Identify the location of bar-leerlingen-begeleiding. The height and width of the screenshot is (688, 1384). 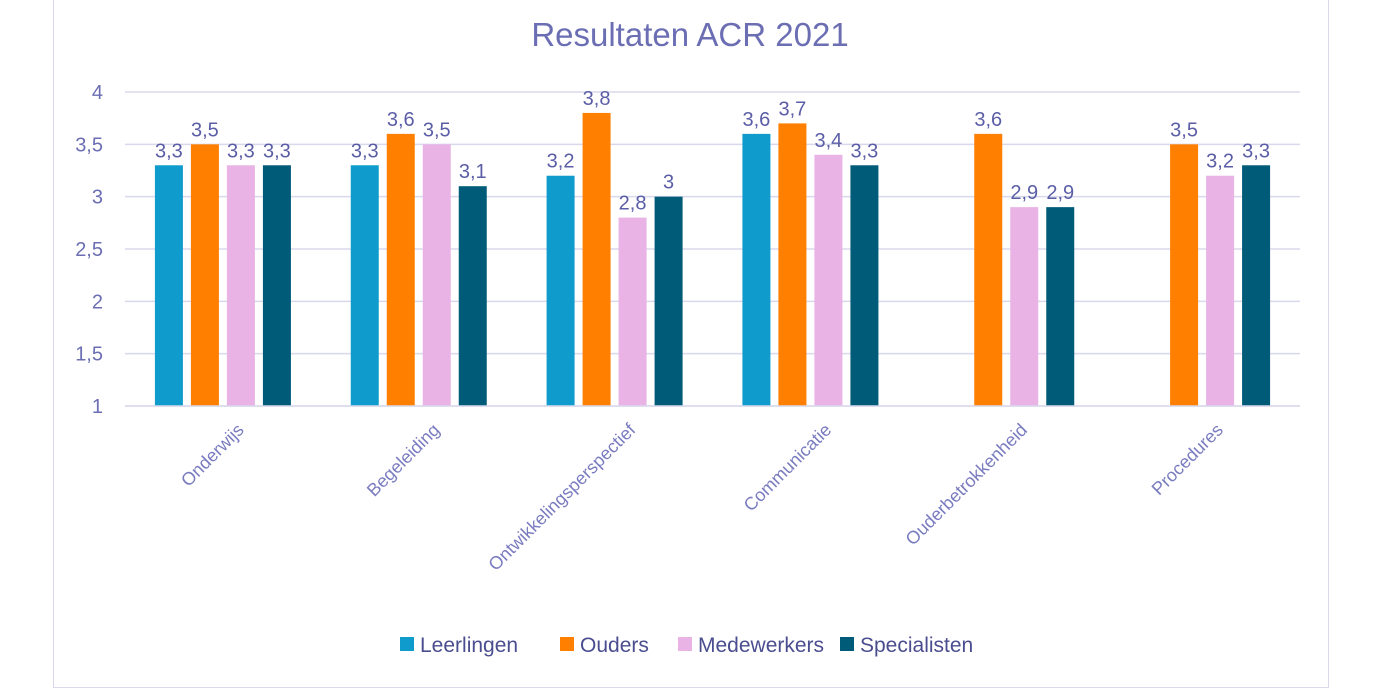
(364, 285).